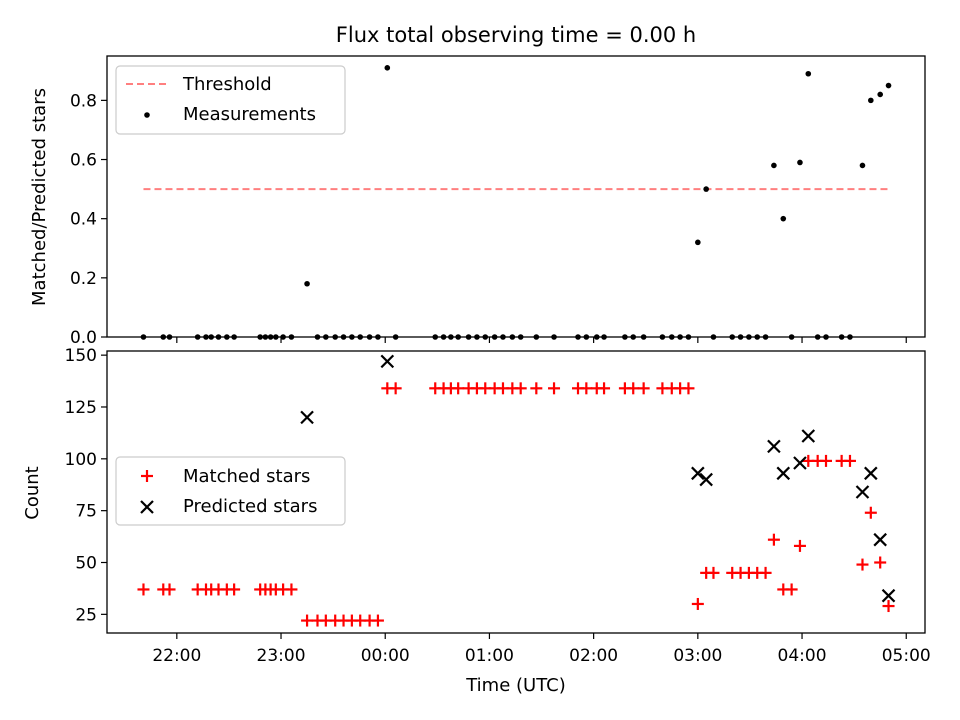 Image resolution: width=960 pixels, height=720 pixels. Describe the element at coordinates (83, 279) in the screenshot. I see `ratio-y-tick-label: 0.2` at that location.